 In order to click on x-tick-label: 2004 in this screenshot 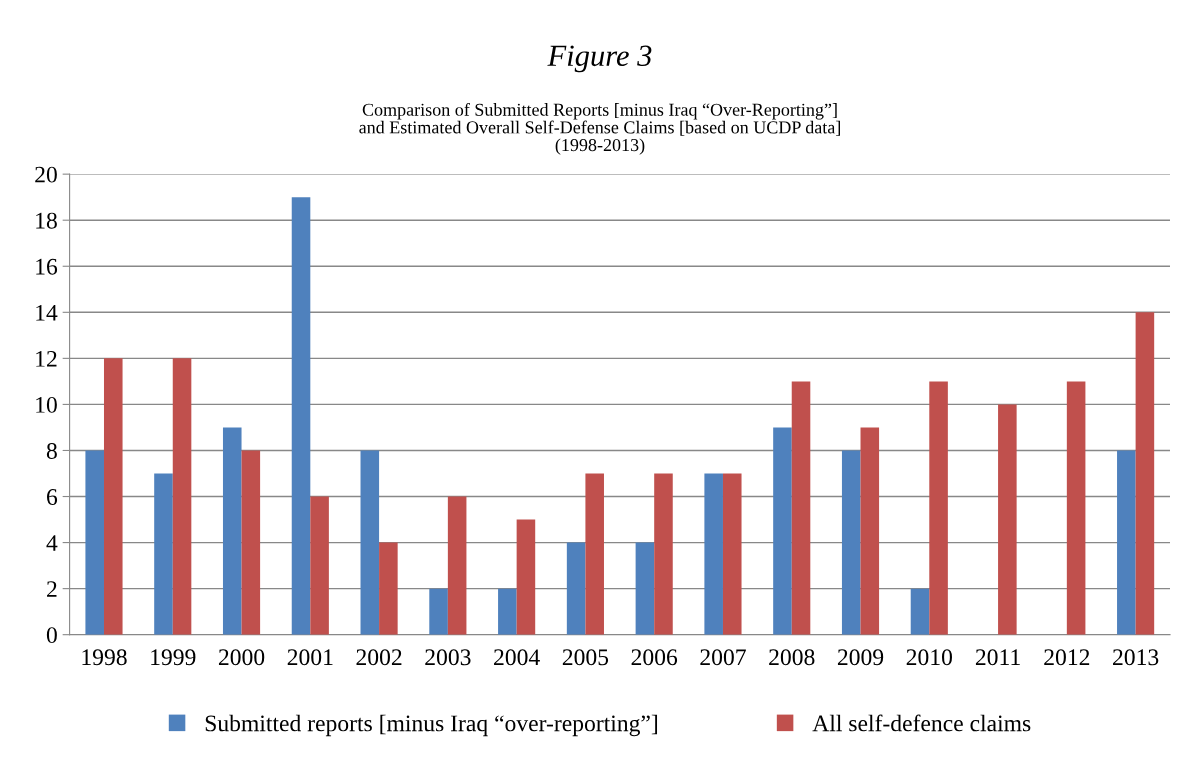, I will do `click(517, 657)`.